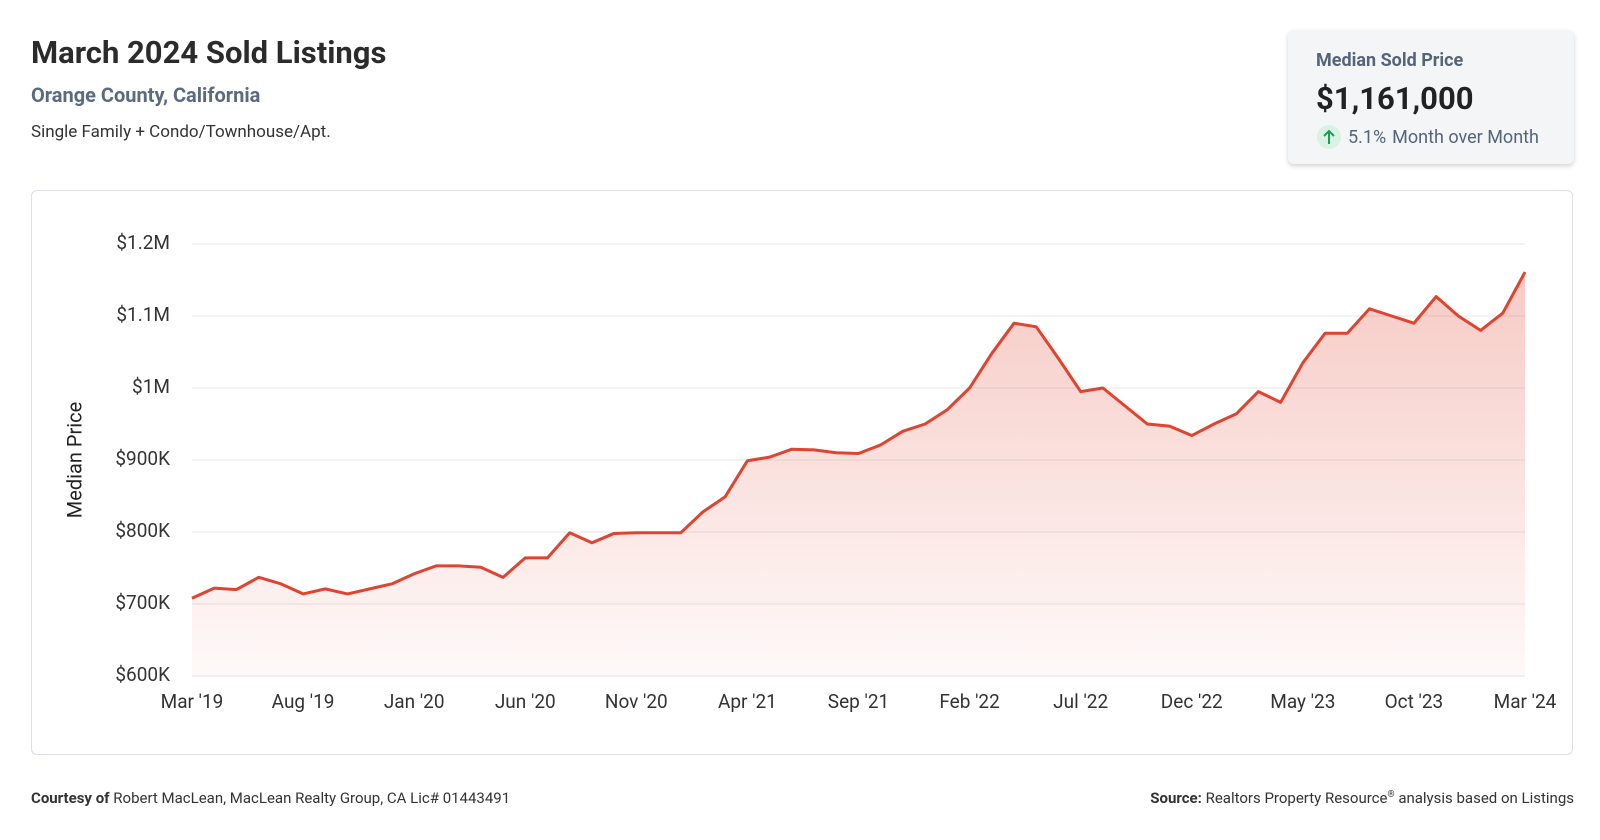 The height and width of the screenshot is (840, 1600). Describe the element at coordinates (142, 530) in the screenshot. I see `y-tick-label: $800K` at that location.